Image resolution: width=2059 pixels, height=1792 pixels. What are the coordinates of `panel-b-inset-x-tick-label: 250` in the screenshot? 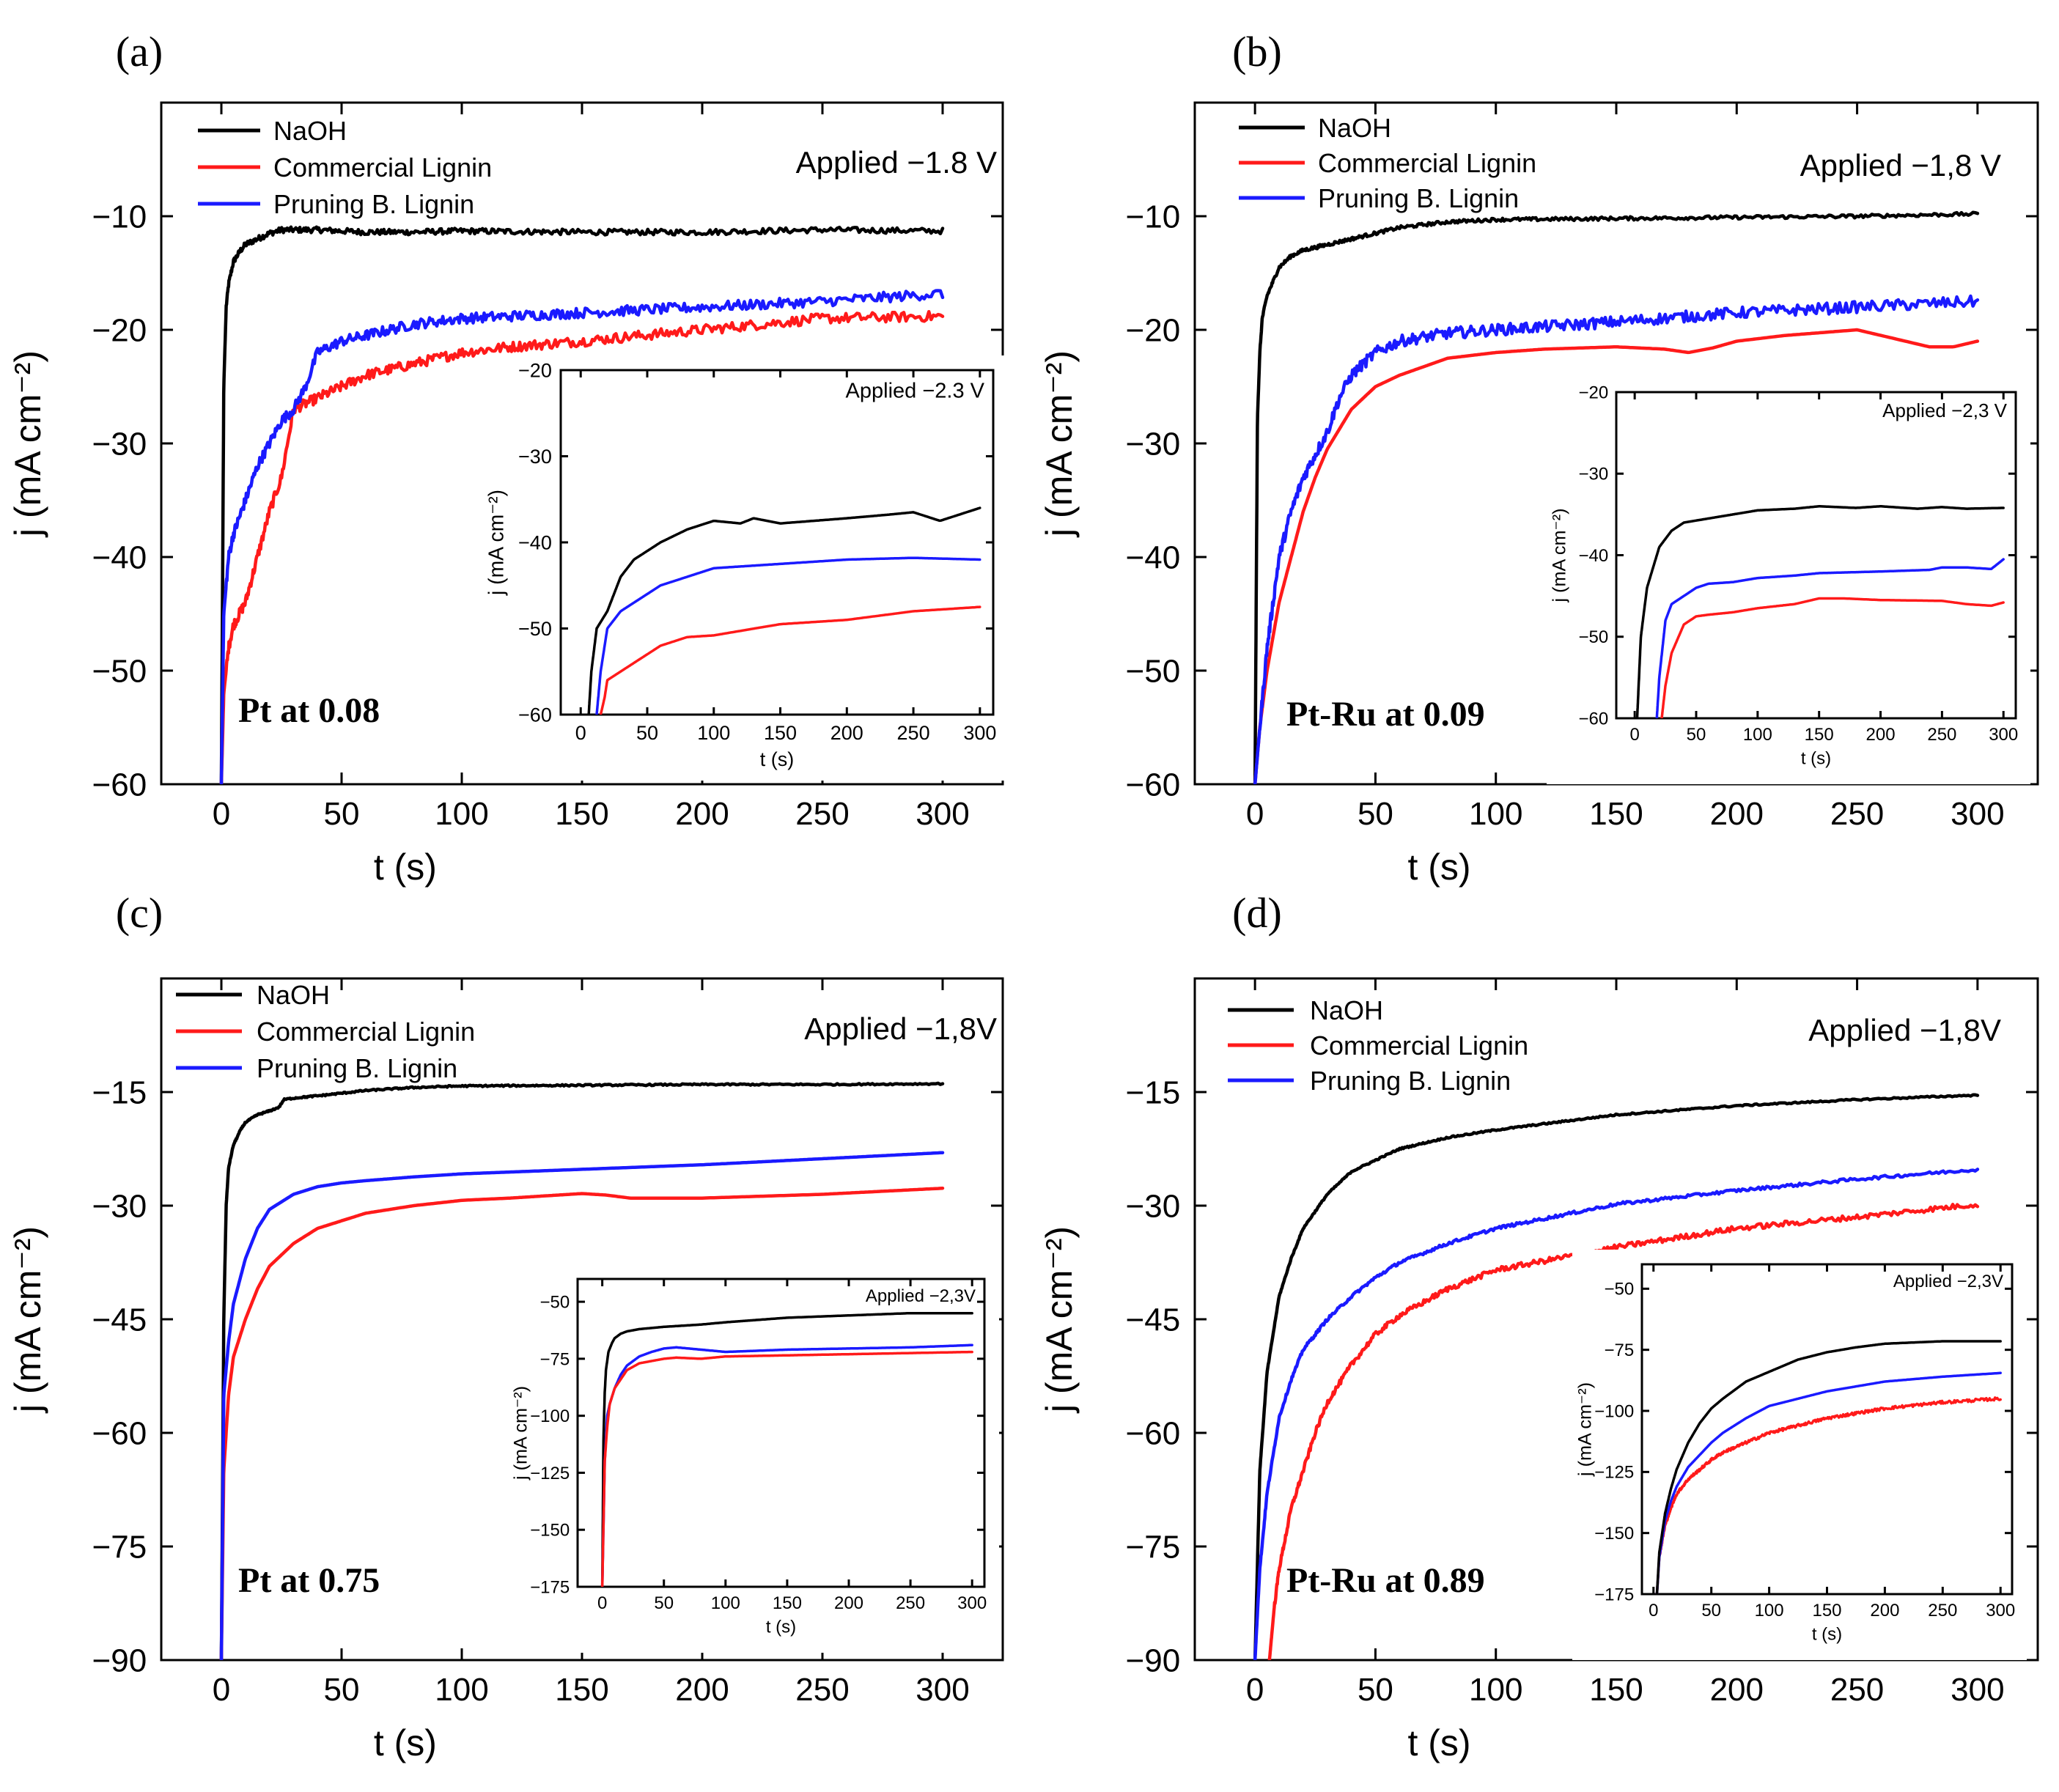 It's located at (1942, 735).